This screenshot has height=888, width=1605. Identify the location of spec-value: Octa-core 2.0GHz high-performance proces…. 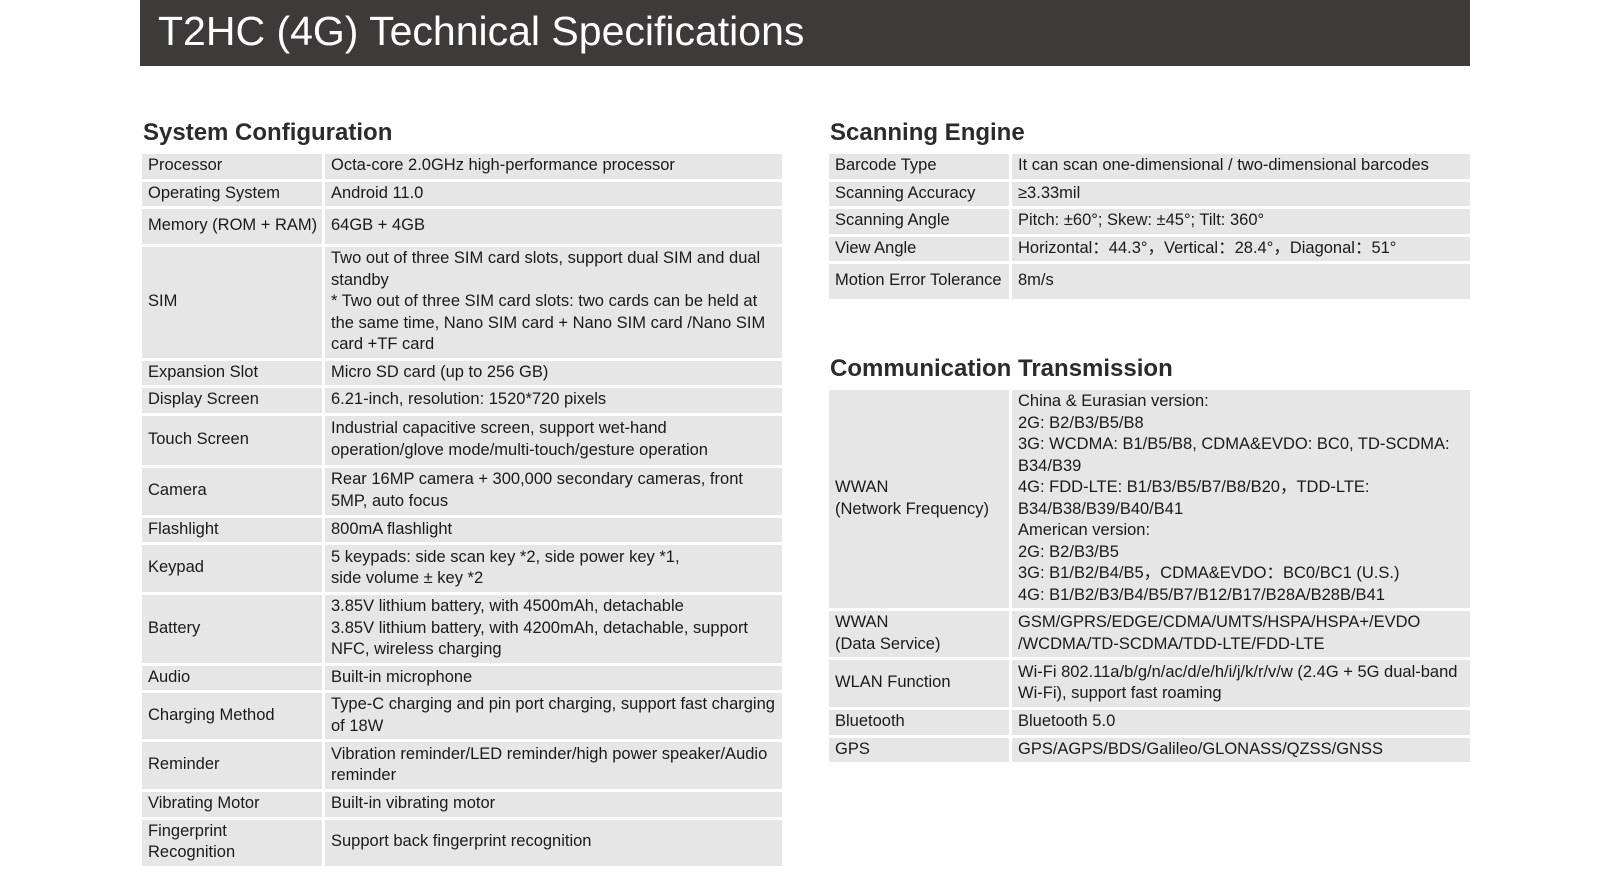
(553, 168).